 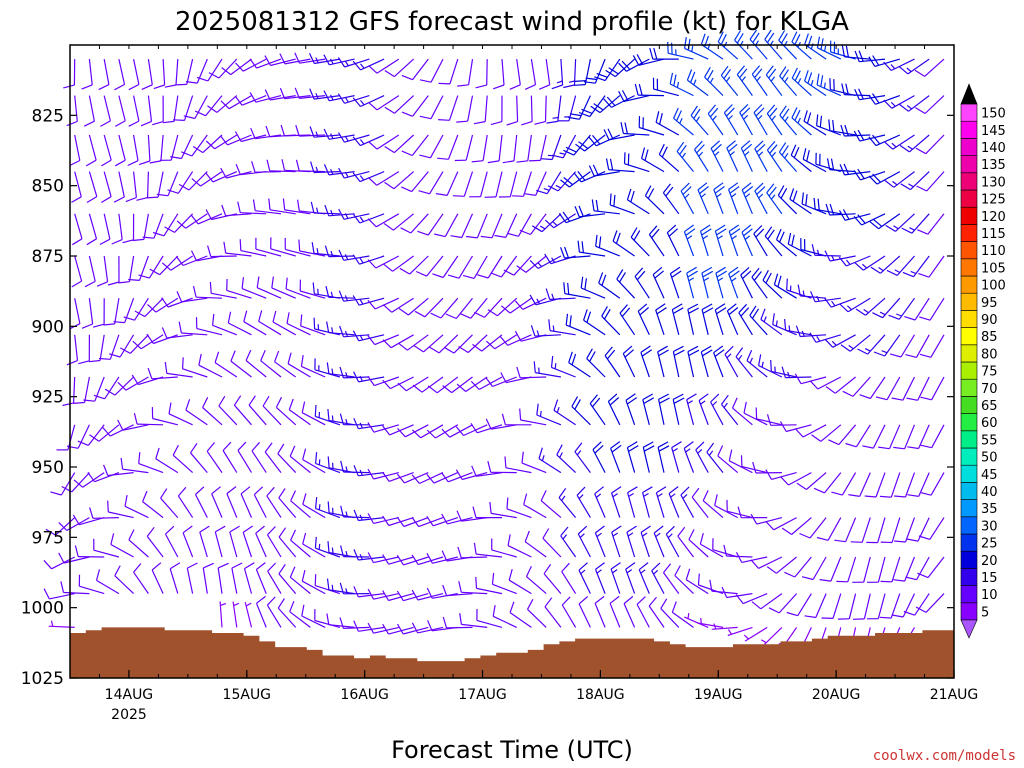 What do you see at coordinates (993, 165) in the screenshot?
I see `colorbar-label: 135` at bounding box center [993, 165].